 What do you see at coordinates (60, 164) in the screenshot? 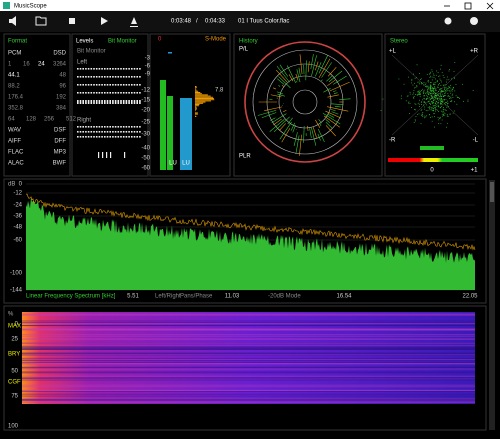
I see `format-item: BWF` at bounding box center [60, 164].